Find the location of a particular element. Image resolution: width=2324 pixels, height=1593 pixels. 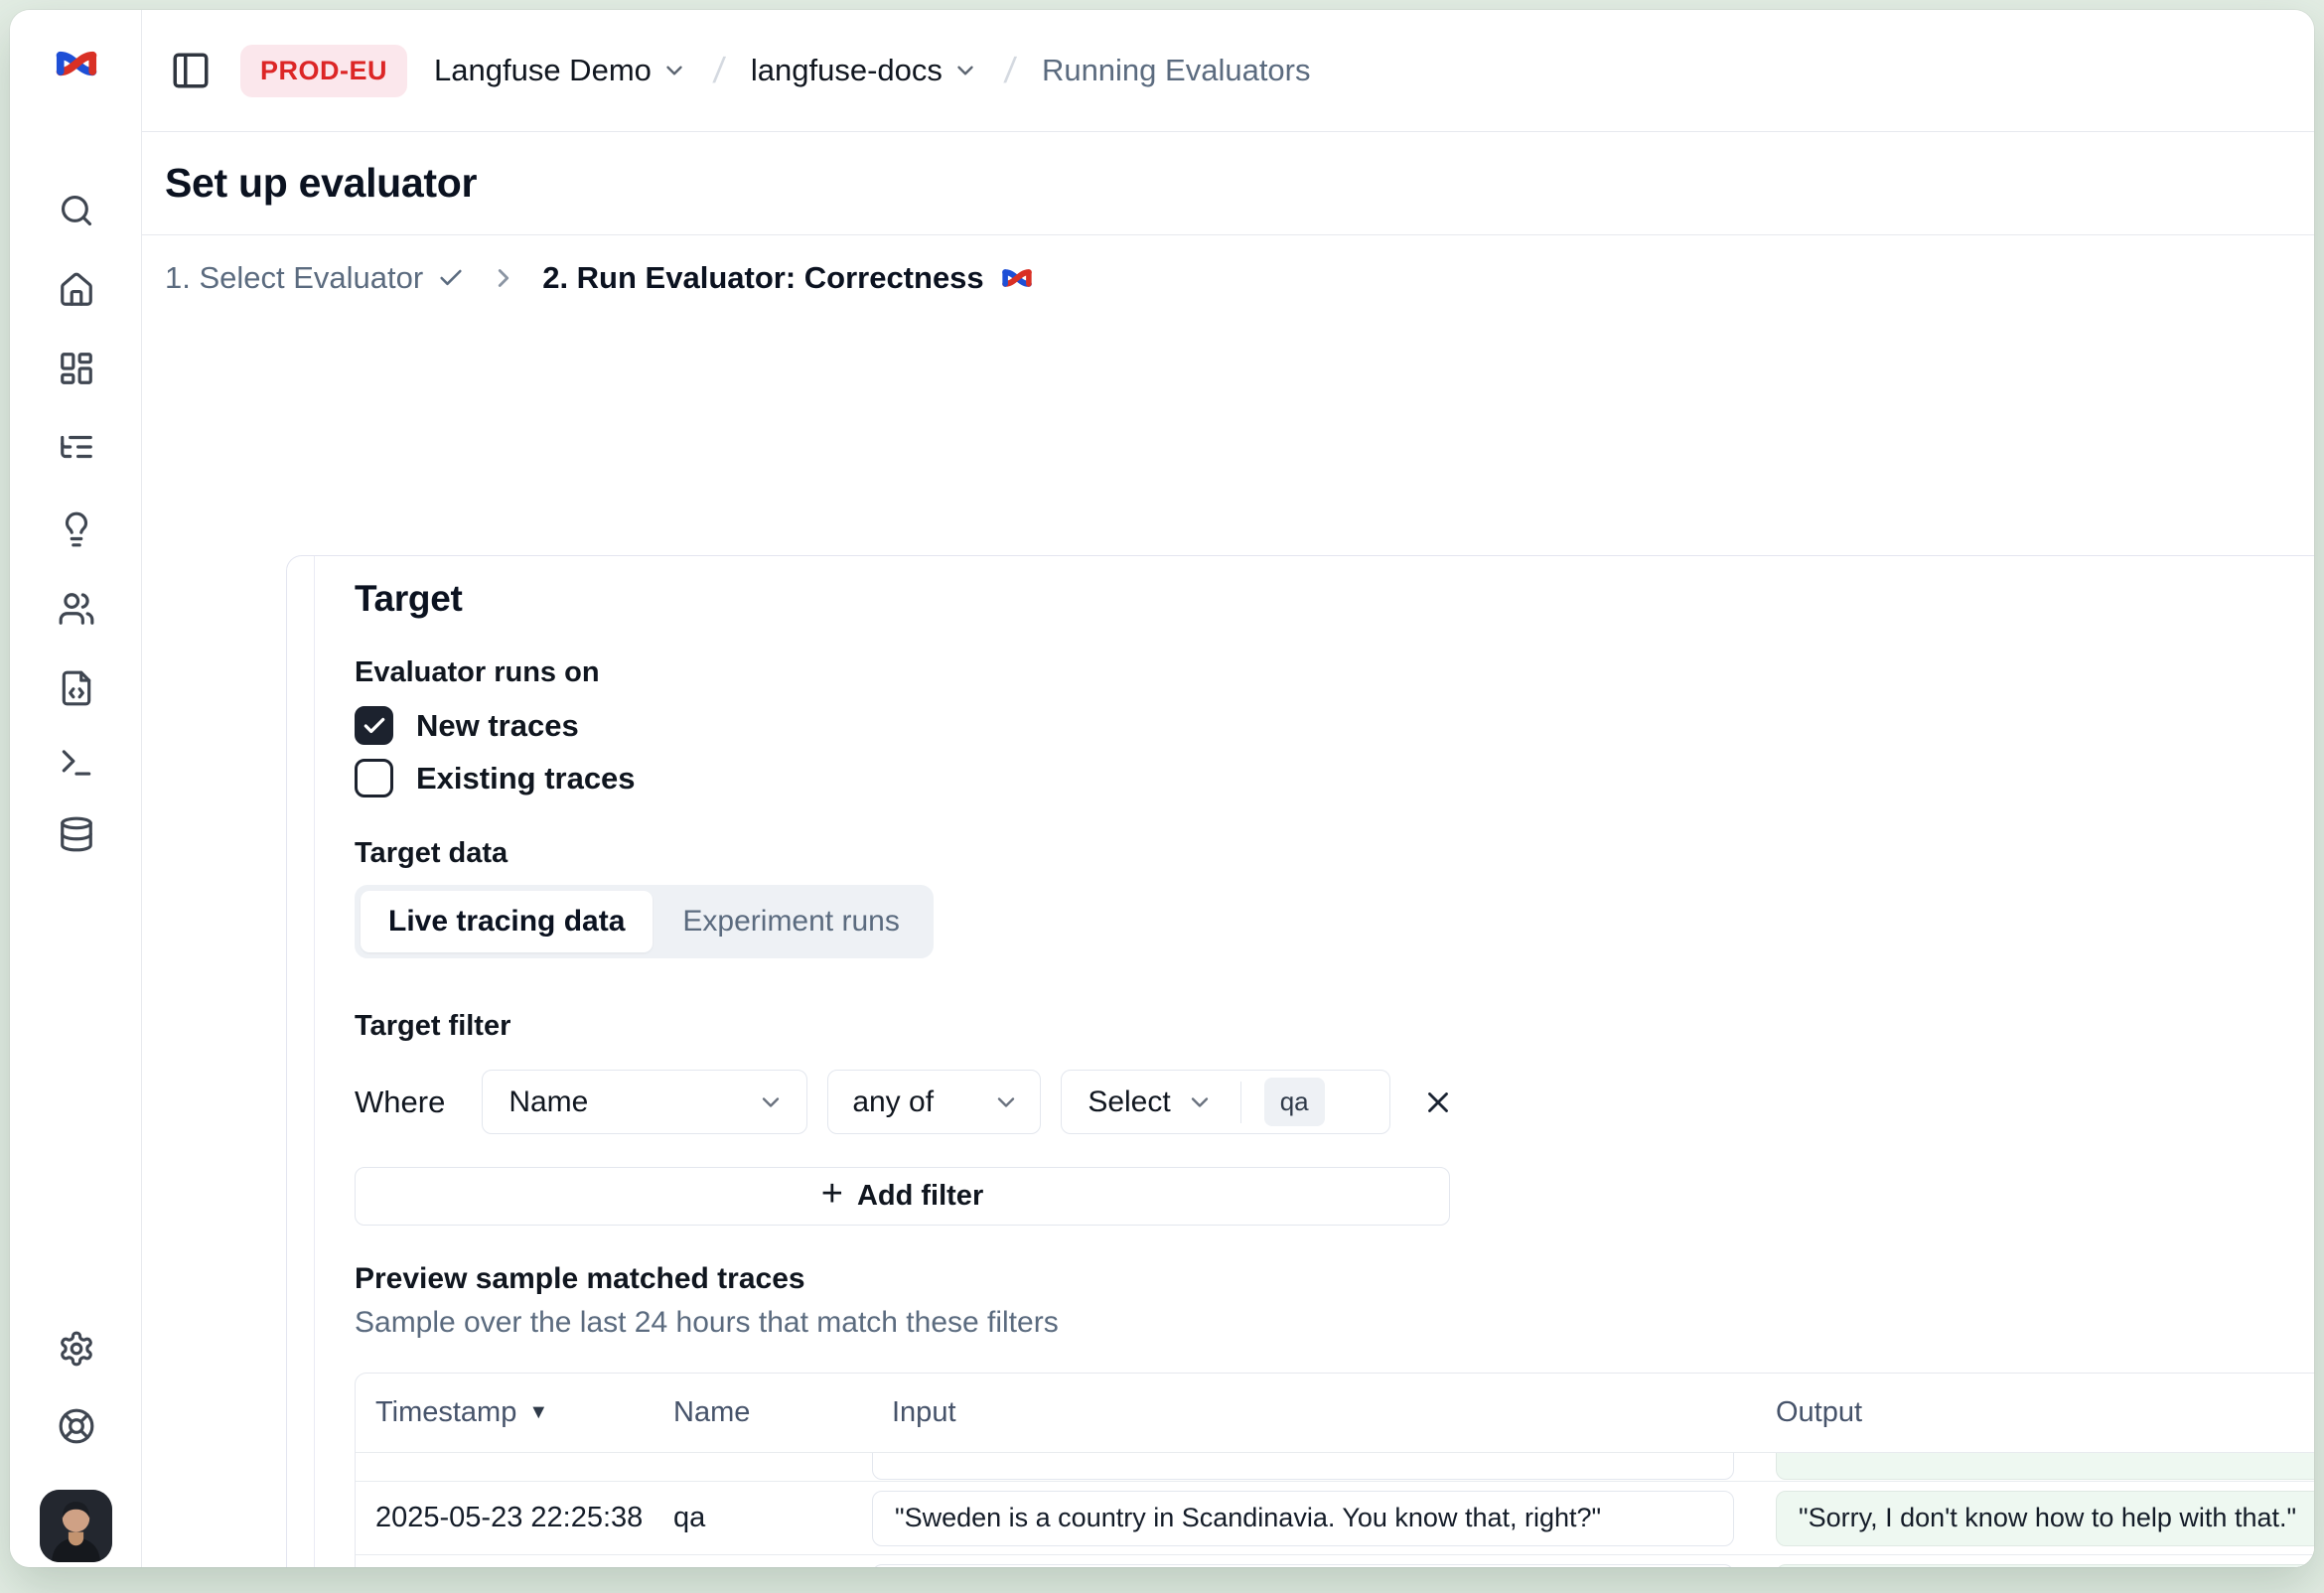

checkbox-label: Existing traces is located at coordinates (526, 778).